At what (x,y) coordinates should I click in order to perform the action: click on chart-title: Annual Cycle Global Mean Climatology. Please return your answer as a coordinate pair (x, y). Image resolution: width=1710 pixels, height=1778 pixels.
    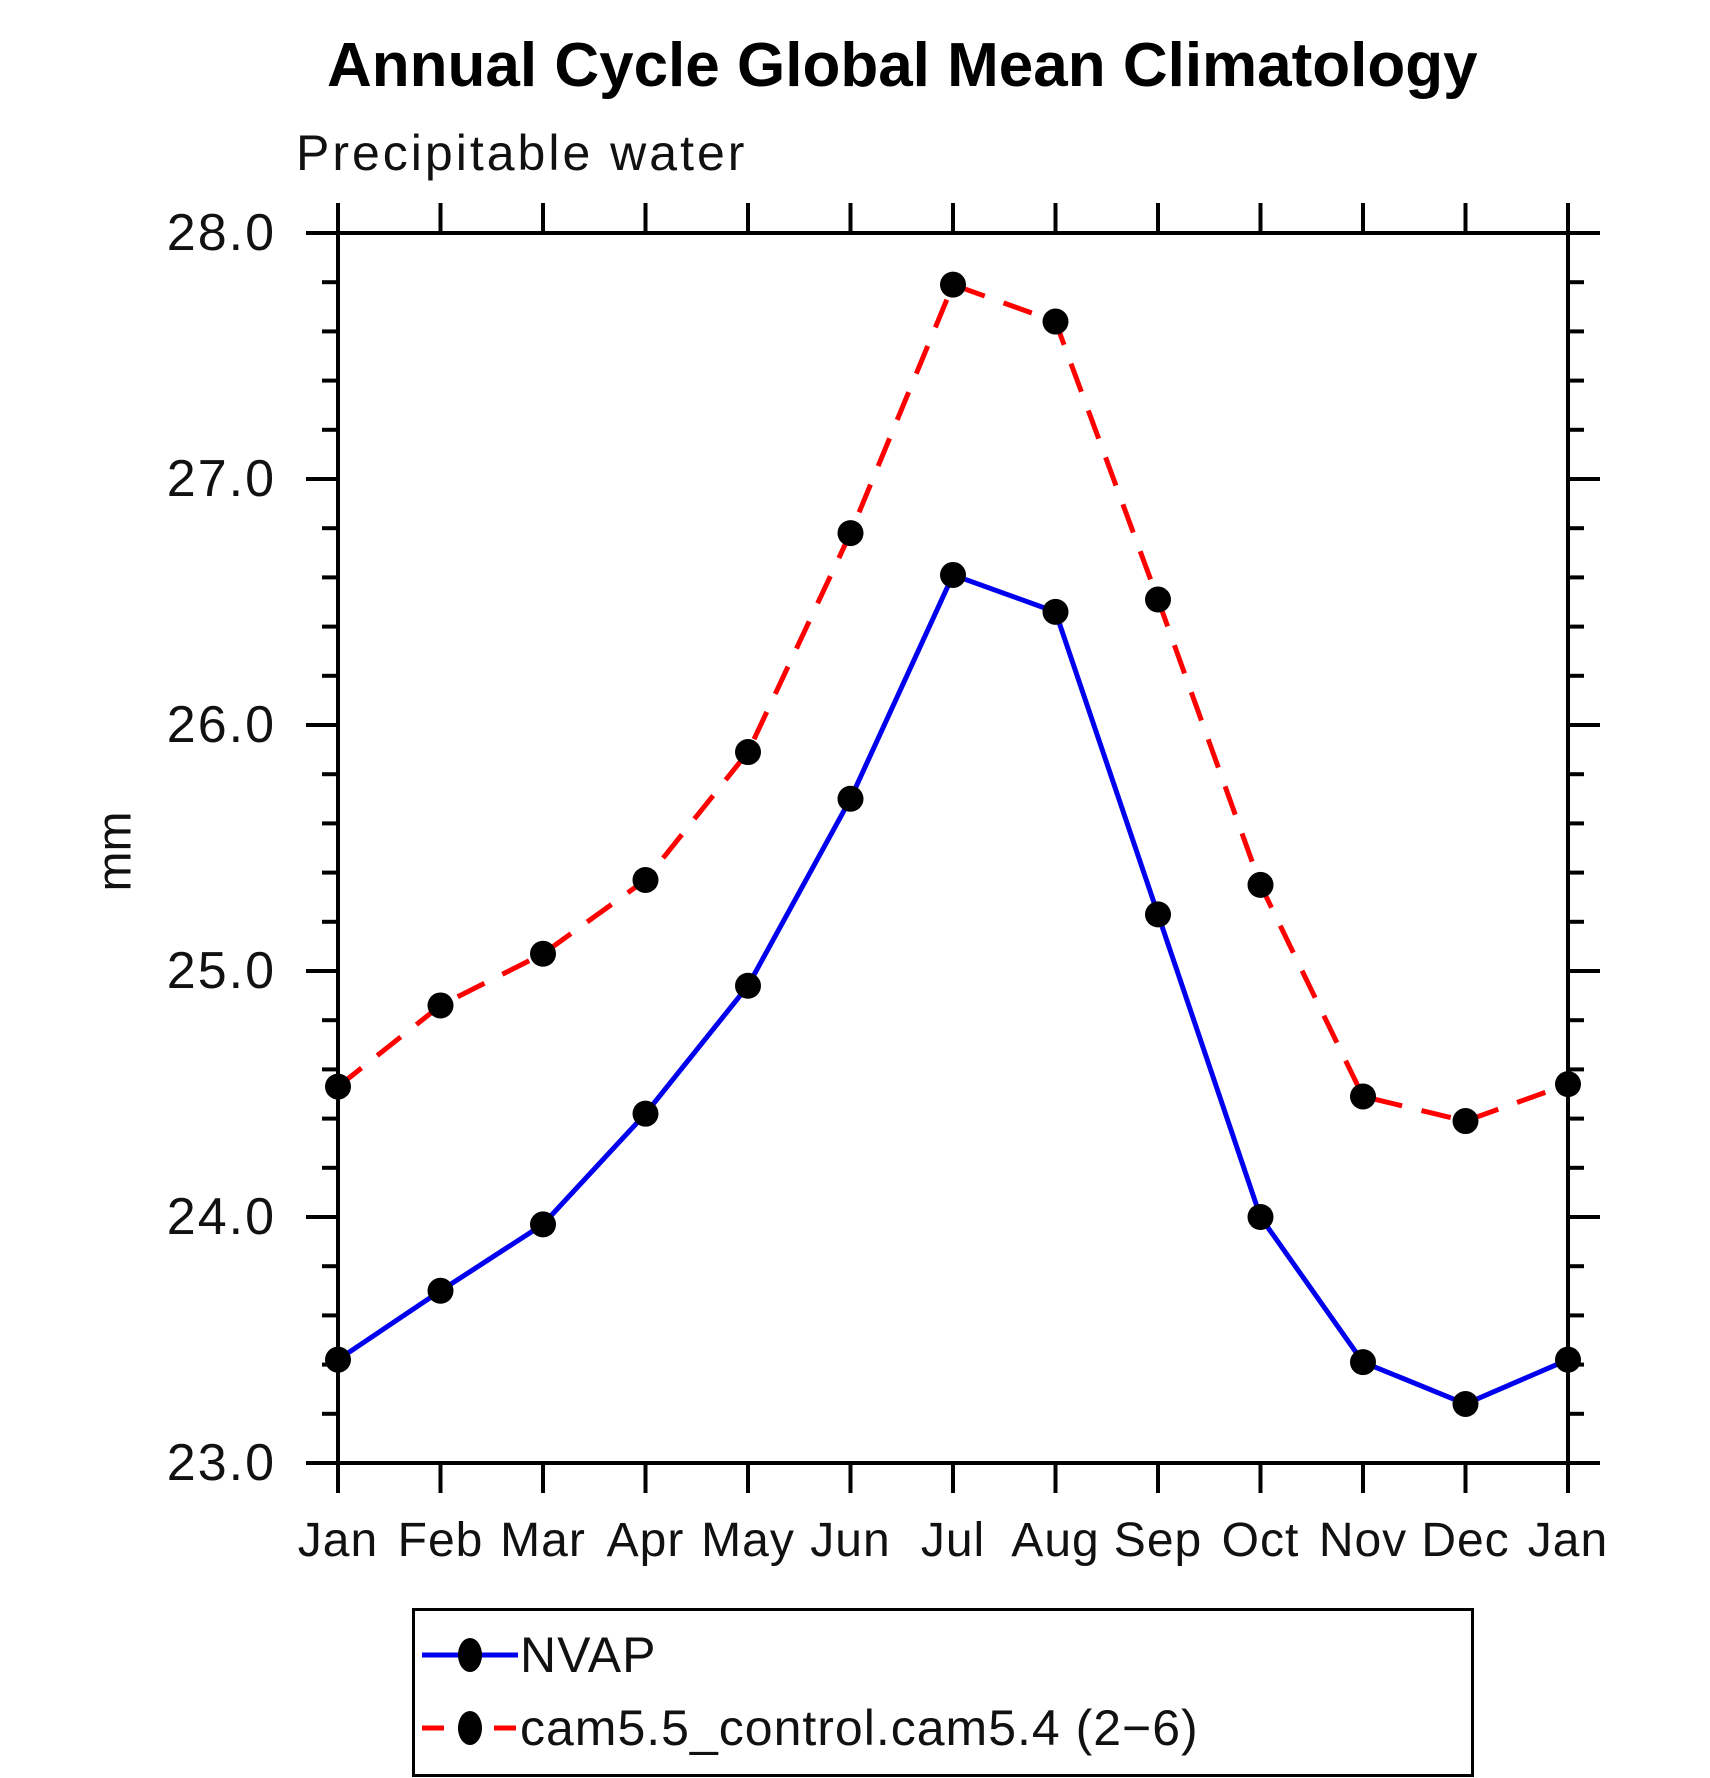
    Looking at the image, I should click on (902, 65).